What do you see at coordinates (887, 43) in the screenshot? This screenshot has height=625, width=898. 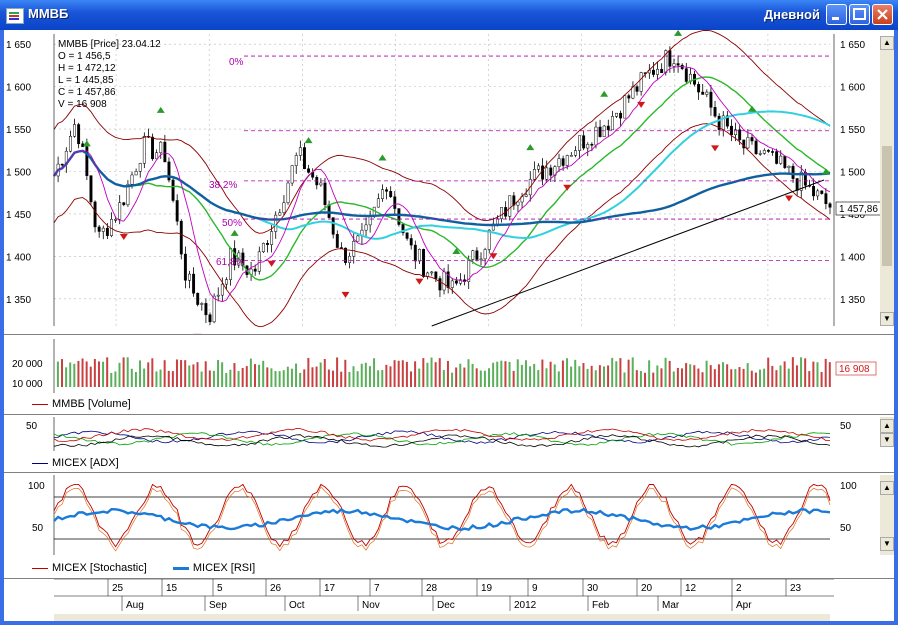 I see `scroll-up-button: ▲` at bounding box center [887, 43].